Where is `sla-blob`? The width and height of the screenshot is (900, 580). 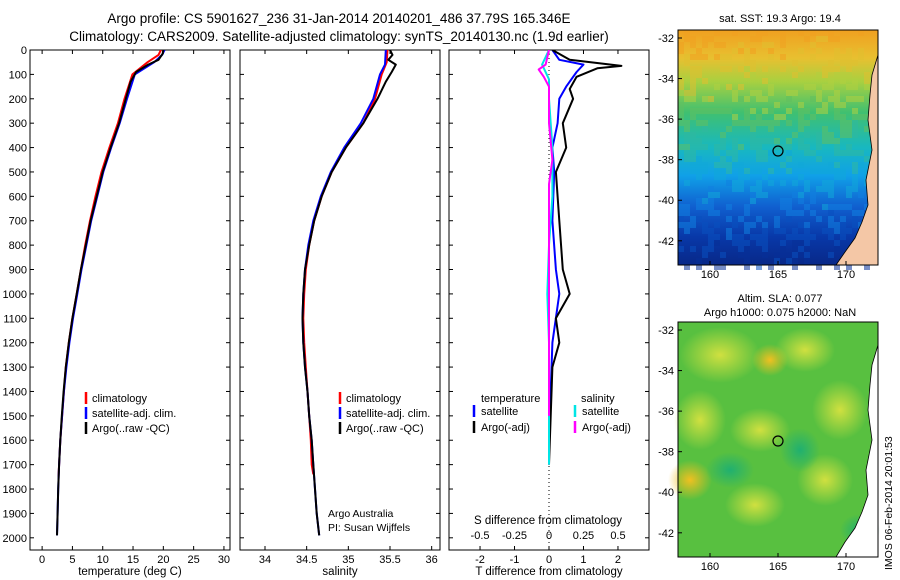 sla-blob is located at coordinates (720, 355).